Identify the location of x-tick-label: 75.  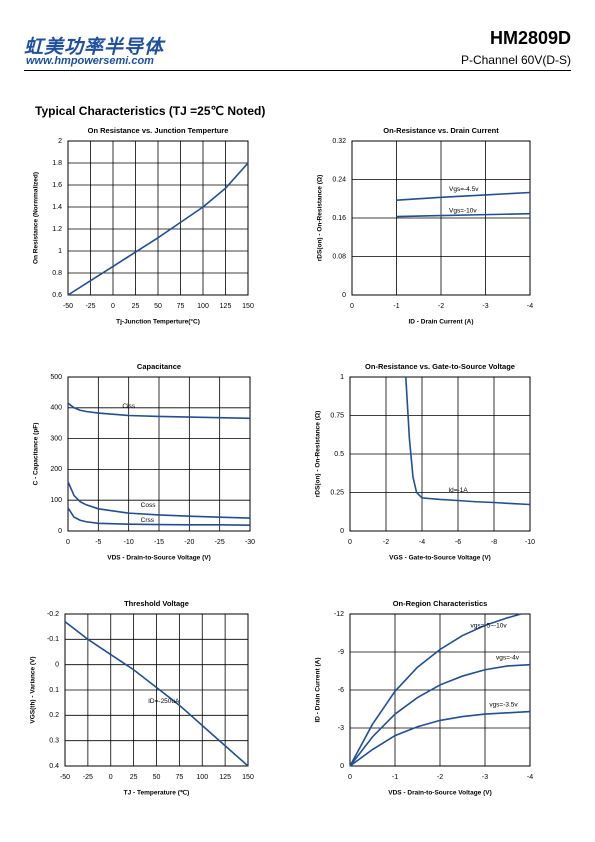
(181, 306).